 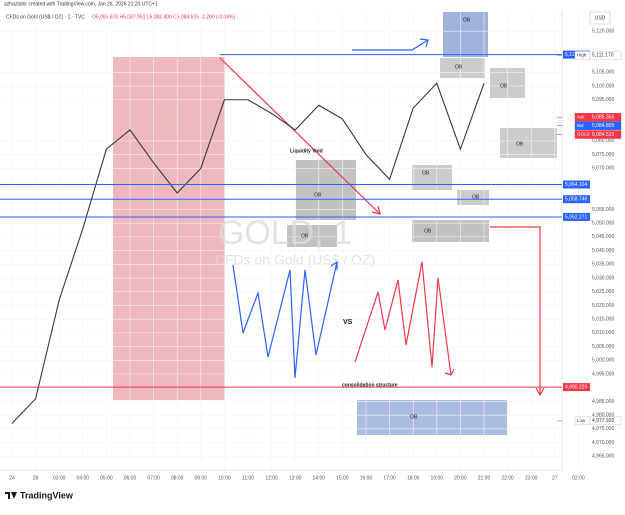 What do you see at coordinates (106, 478) in the screenshot?
I see `x-tick-label: 05:00` at bounding box center [106, 478].